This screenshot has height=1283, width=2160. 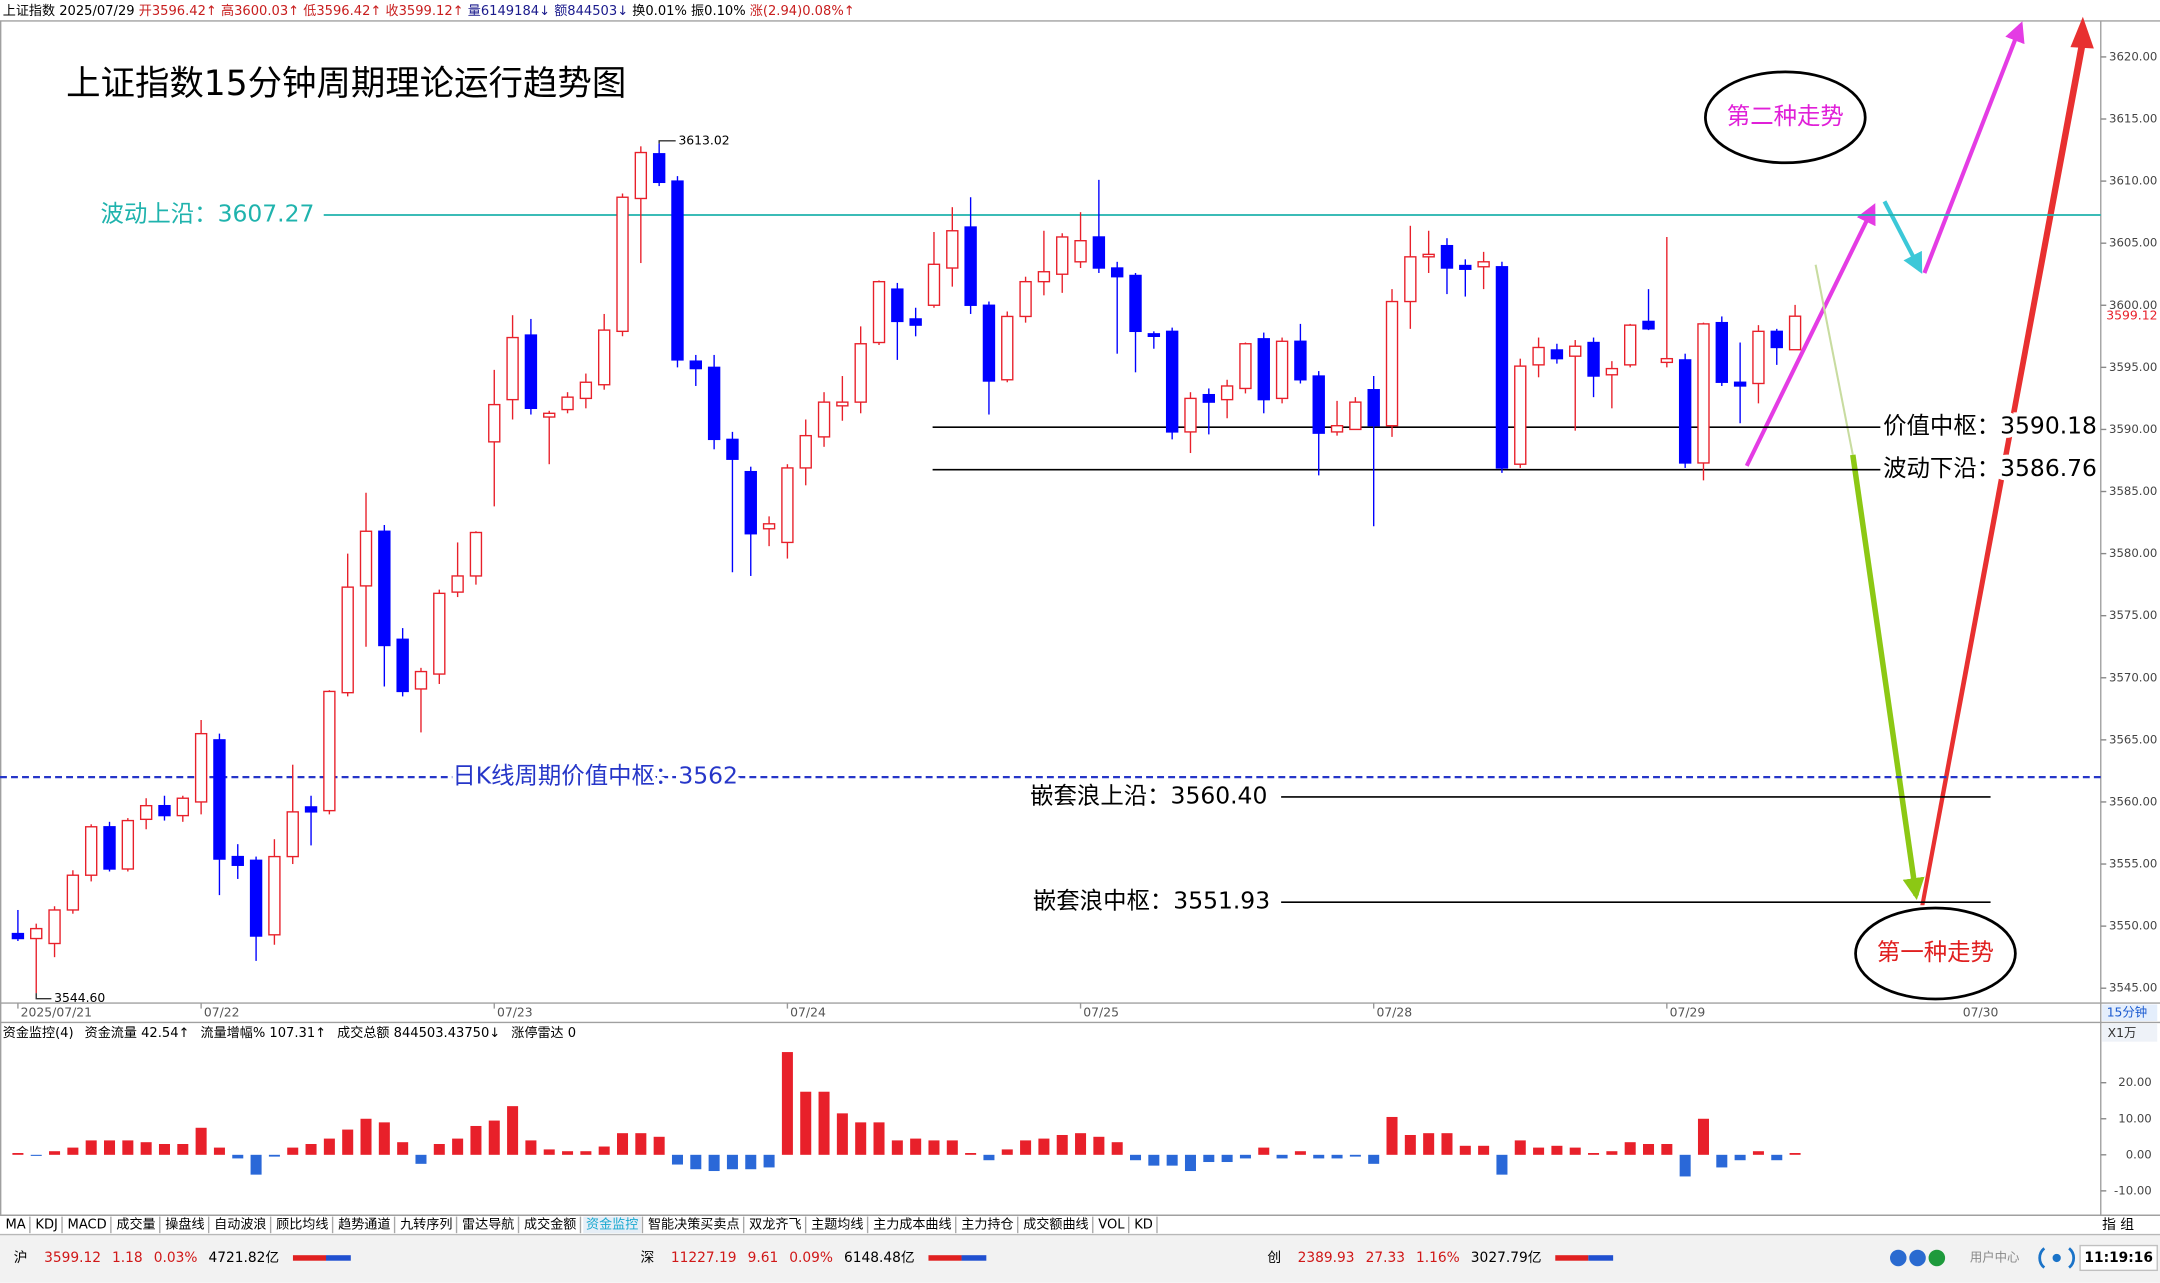 I want to click on period-label: 15分钟, so click(x=2127, y=1011).